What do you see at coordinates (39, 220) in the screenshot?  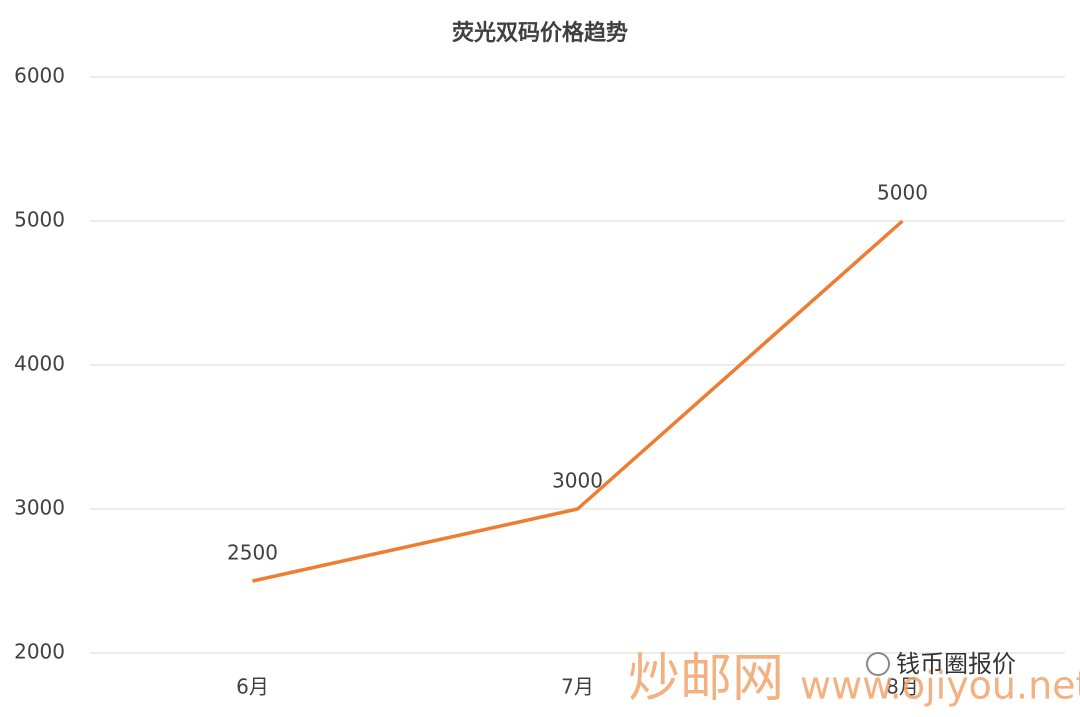 I see `y-tick-label: 5000` at bounding box center [39, 220].